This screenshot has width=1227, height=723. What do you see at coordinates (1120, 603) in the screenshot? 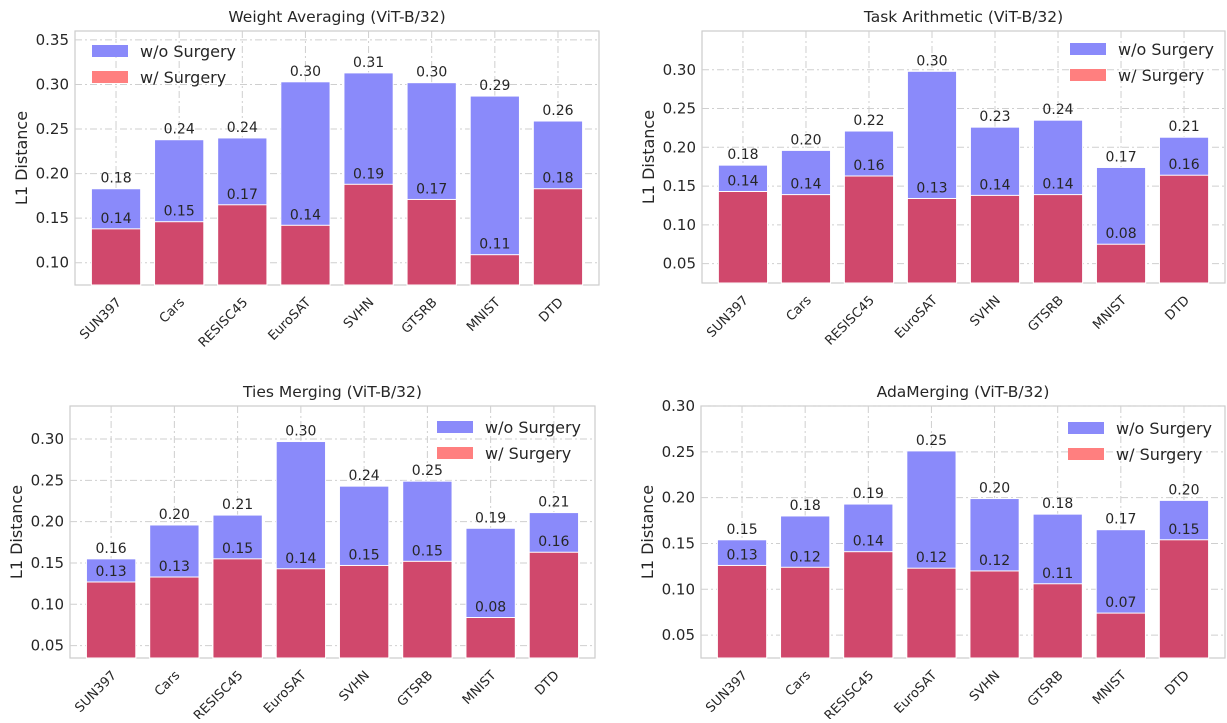
I see `data-label-w-surgery: 0.07` at bounding box center [1120, 603].